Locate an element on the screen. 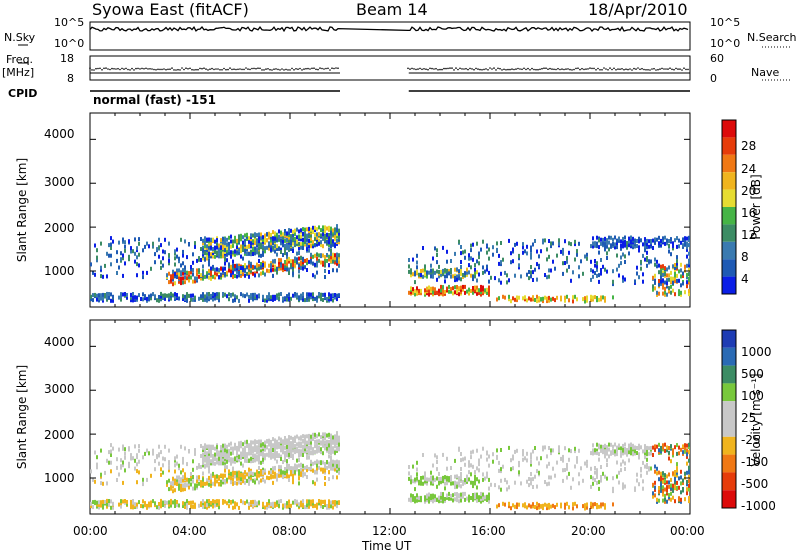 The width and height of the screenshot is (800, 554). power-ytick-3000: 3000 is located at coordinates (59, 182).